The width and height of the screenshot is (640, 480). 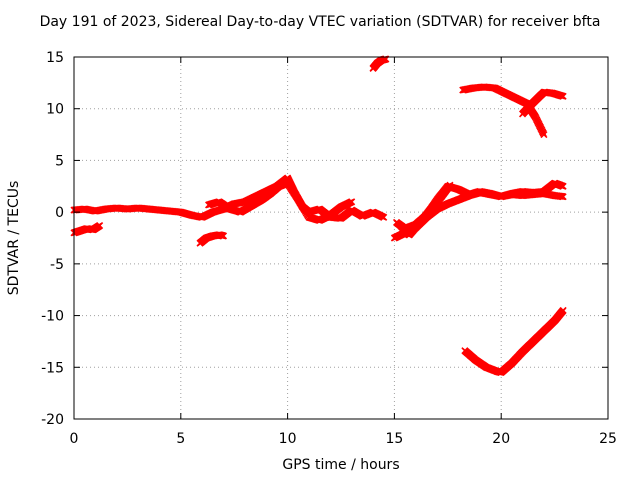 What do you see at coordinates (55, 110) in the screenshot?
I see `y-tick-label: 10` at bounding box center [55, 110].